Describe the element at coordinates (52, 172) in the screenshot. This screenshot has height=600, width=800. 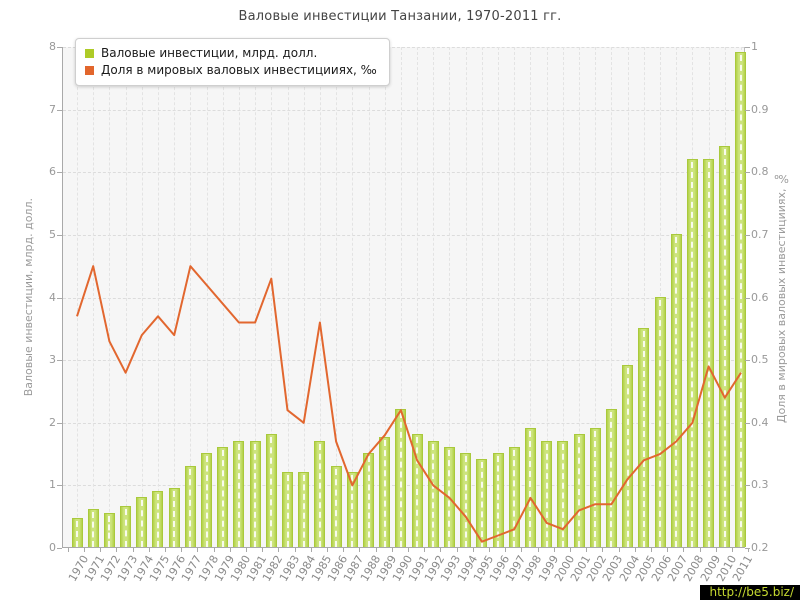
I see `left-axis-tick-label: 6` at that location.